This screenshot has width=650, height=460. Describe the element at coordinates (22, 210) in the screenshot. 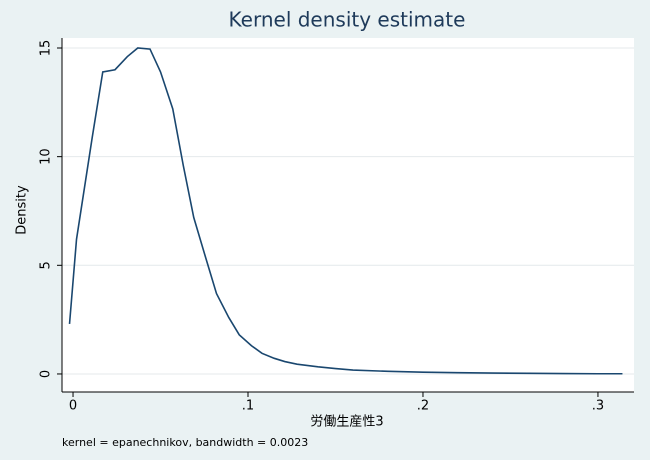

I see `y-axis-label: Density` at that location.